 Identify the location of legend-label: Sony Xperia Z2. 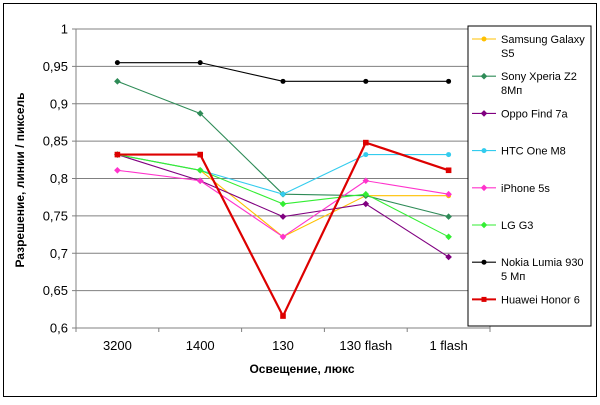
(539, 77).